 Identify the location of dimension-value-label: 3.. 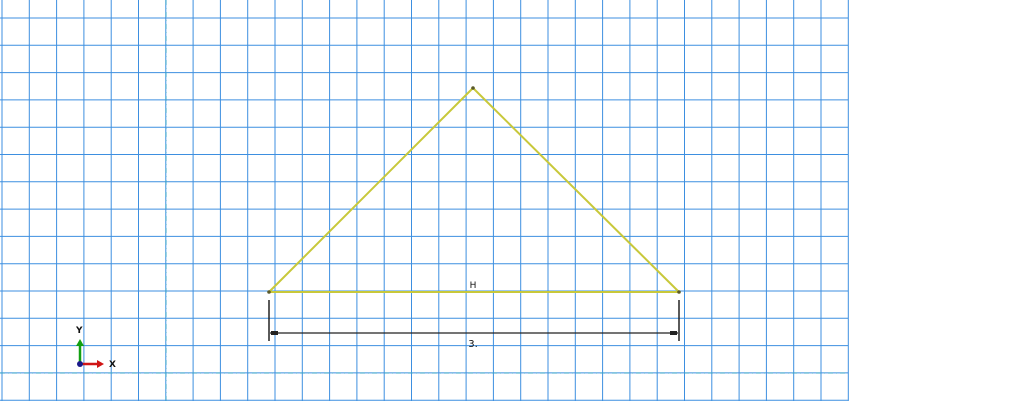
(473, 344).